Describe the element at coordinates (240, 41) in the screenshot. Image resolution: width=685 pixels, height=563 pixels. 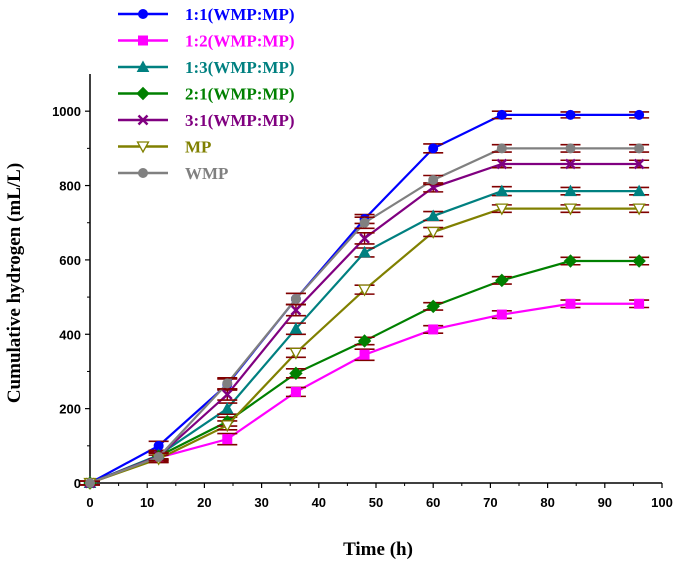
I see `legend-label: 1:2(WMP:MP)` at that location.